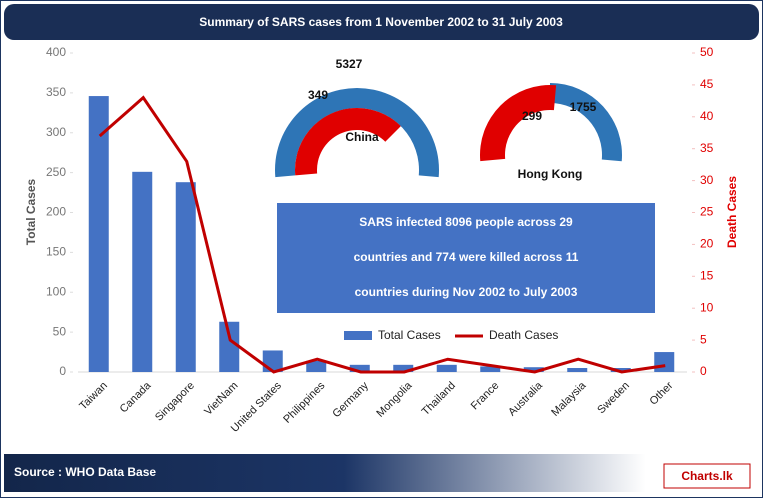 The image size is (763, 498). I want to click on legend-label: Total Cases, so click(409, 335).